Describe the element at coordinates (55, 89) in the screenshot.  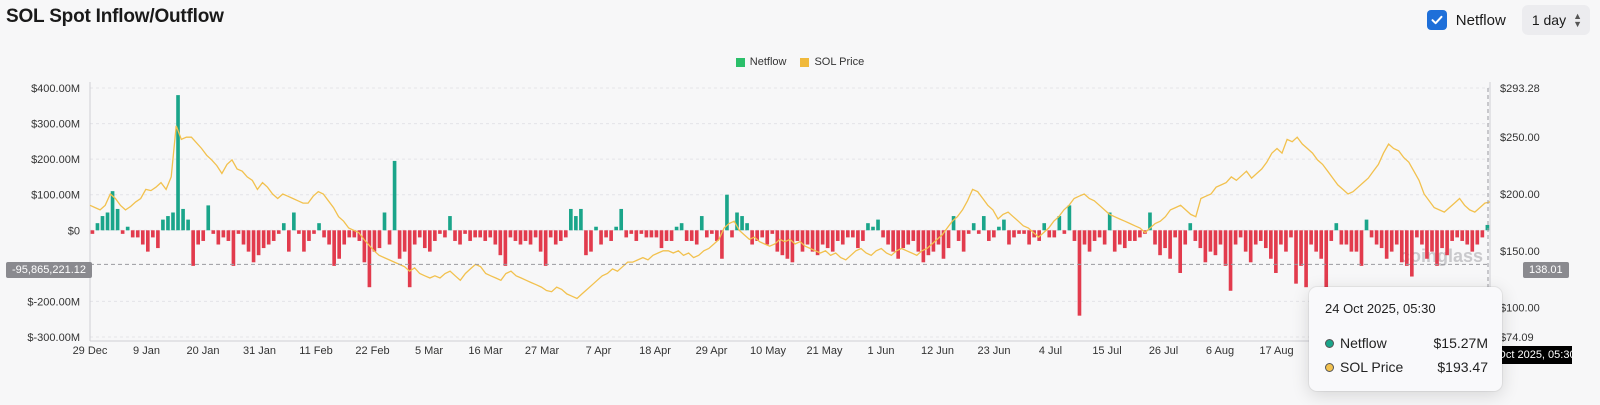
I see `y-left-tick-label: $400.00M` at that location.